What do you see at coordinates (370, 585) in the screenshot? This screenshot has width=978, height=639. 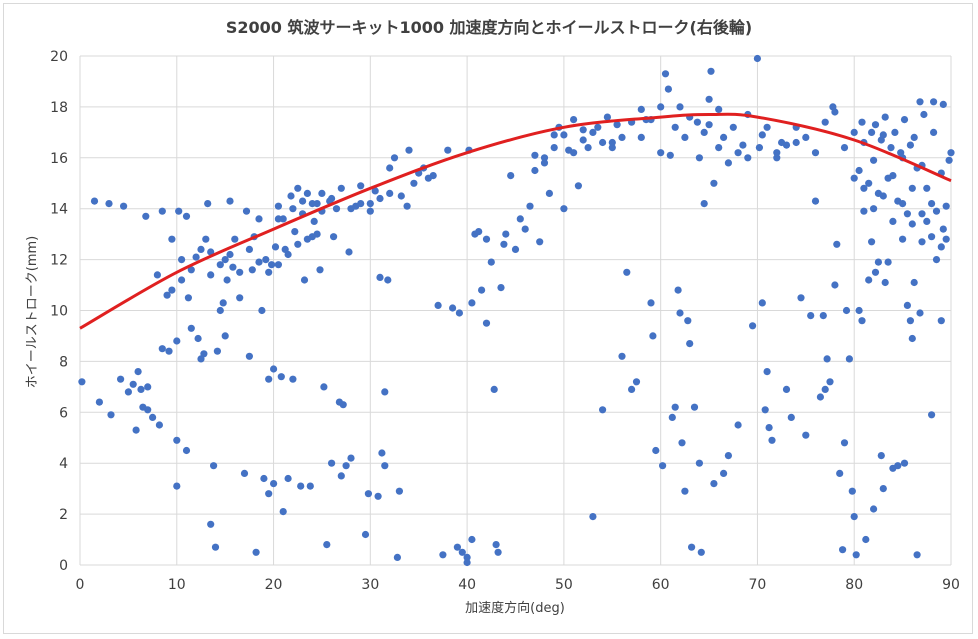 I see `x-tick-label: 30` at bounding box center [370, 585].